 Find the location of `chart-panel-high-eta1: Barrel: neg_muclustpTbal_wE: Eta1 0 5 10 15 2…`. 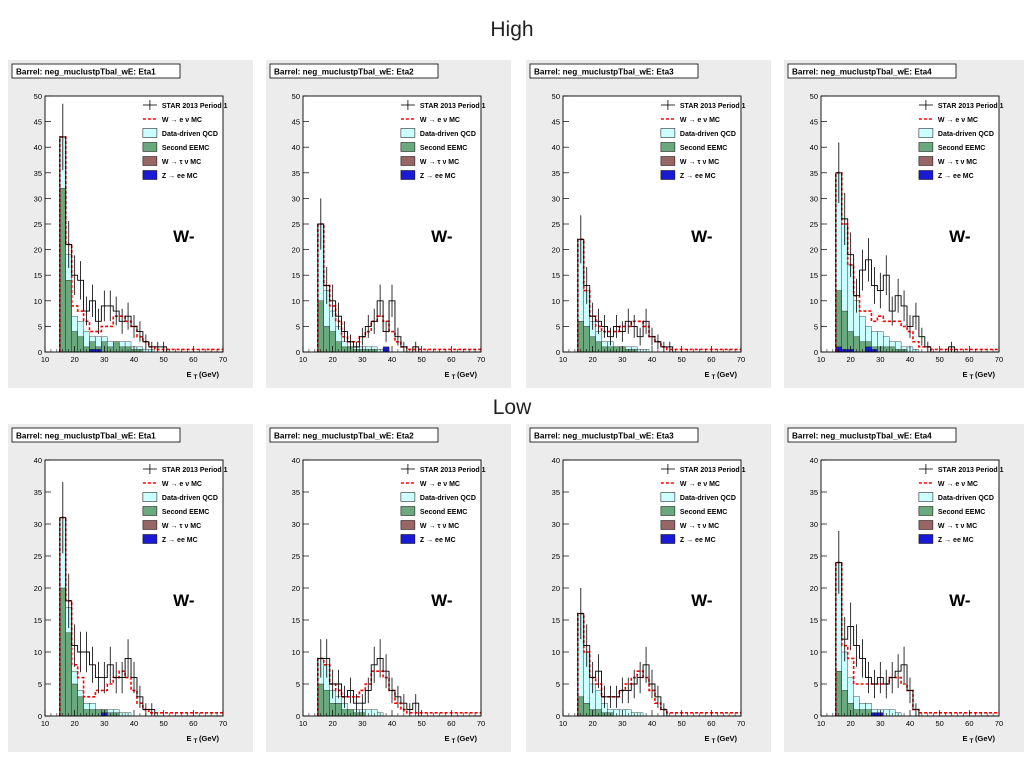

chart-panel-high-eta1: Barrel: neg_muclustpTbal_wE: Eta1 0 5 10 15 2… is located at coordinates (130, 224).